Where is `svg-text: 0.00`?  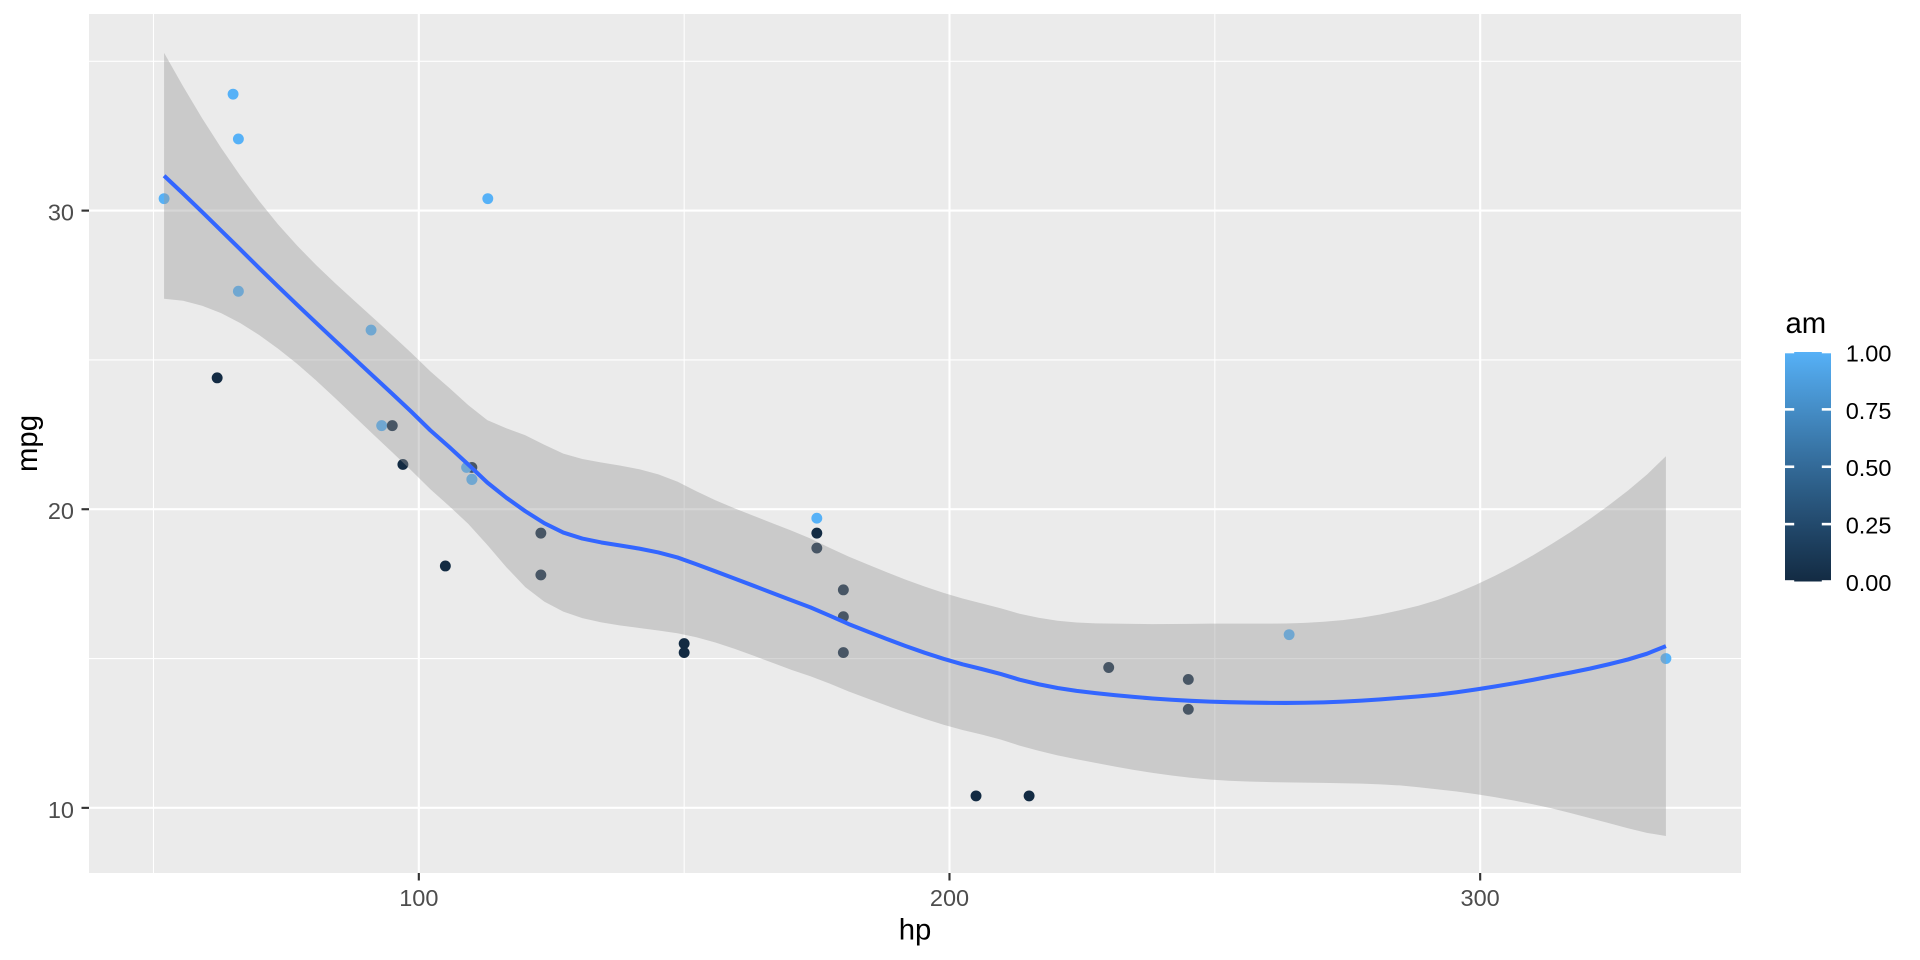
svg-text: 0.00 is located at coordinates (1869, 583).